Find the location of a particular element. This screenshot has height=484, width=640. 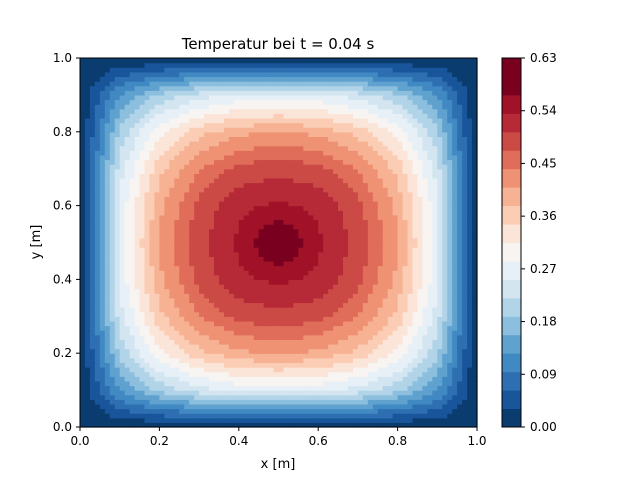

y-axis-label: y [m] is located at coordinates (36, 242).